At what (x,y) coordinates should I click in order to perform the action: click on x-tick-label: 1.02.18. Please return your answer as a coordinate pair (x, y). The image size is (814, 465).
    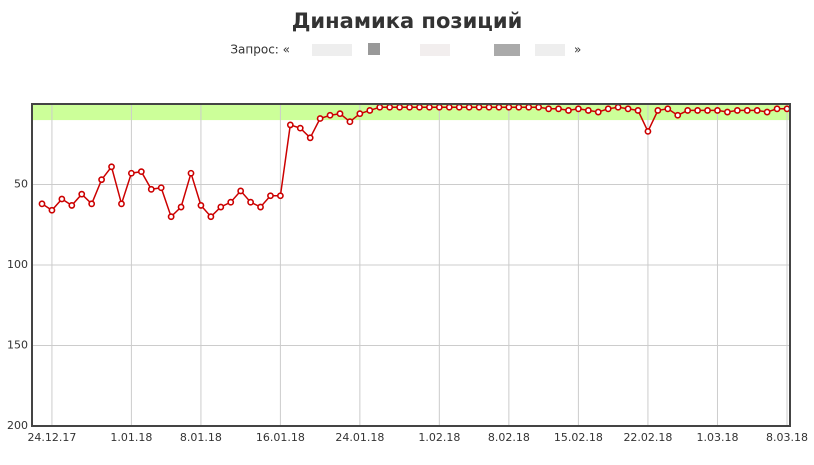
    Looking at the image, I should click on (439, 437).